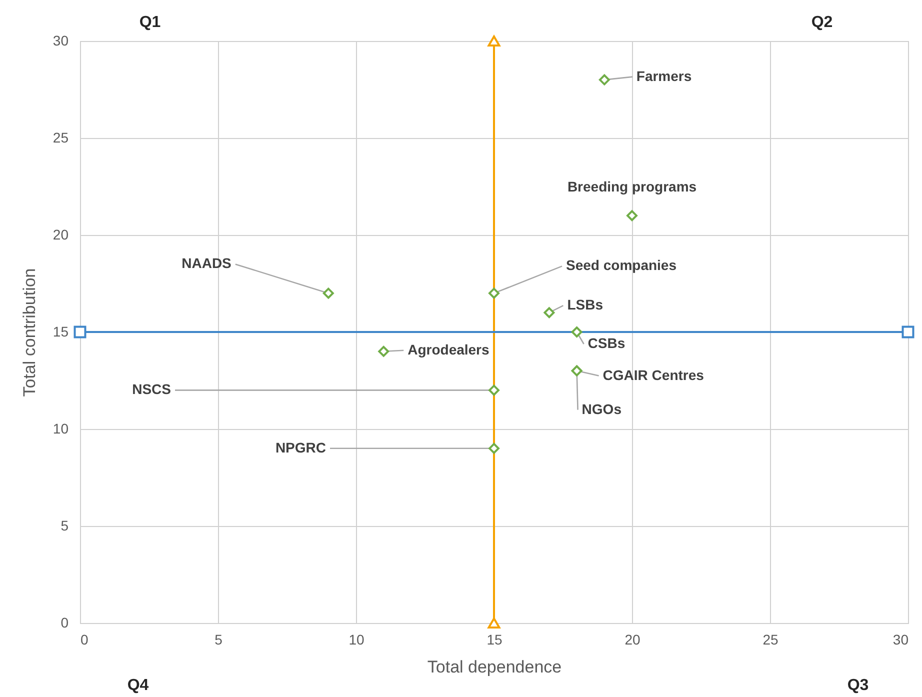  I want to click on annotation: CSBs, so click(607, 343).